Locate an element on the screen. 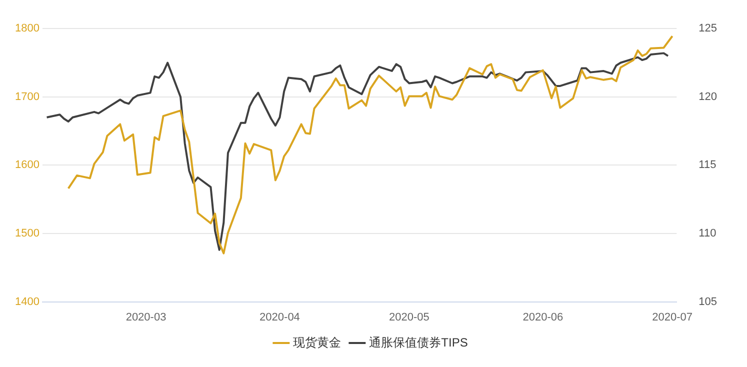  y-tick-label: 1700 is located at coordinates (27, 96).